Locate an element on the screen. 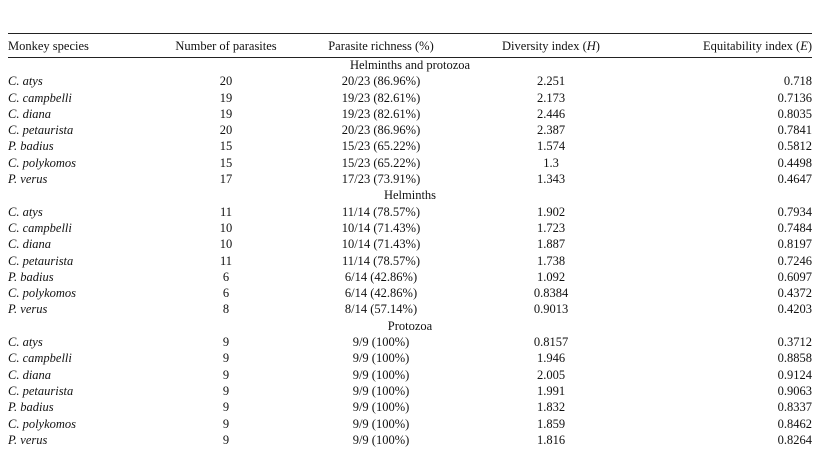  cell-equitability: 0.7841 is located at coordinates (794, 130).